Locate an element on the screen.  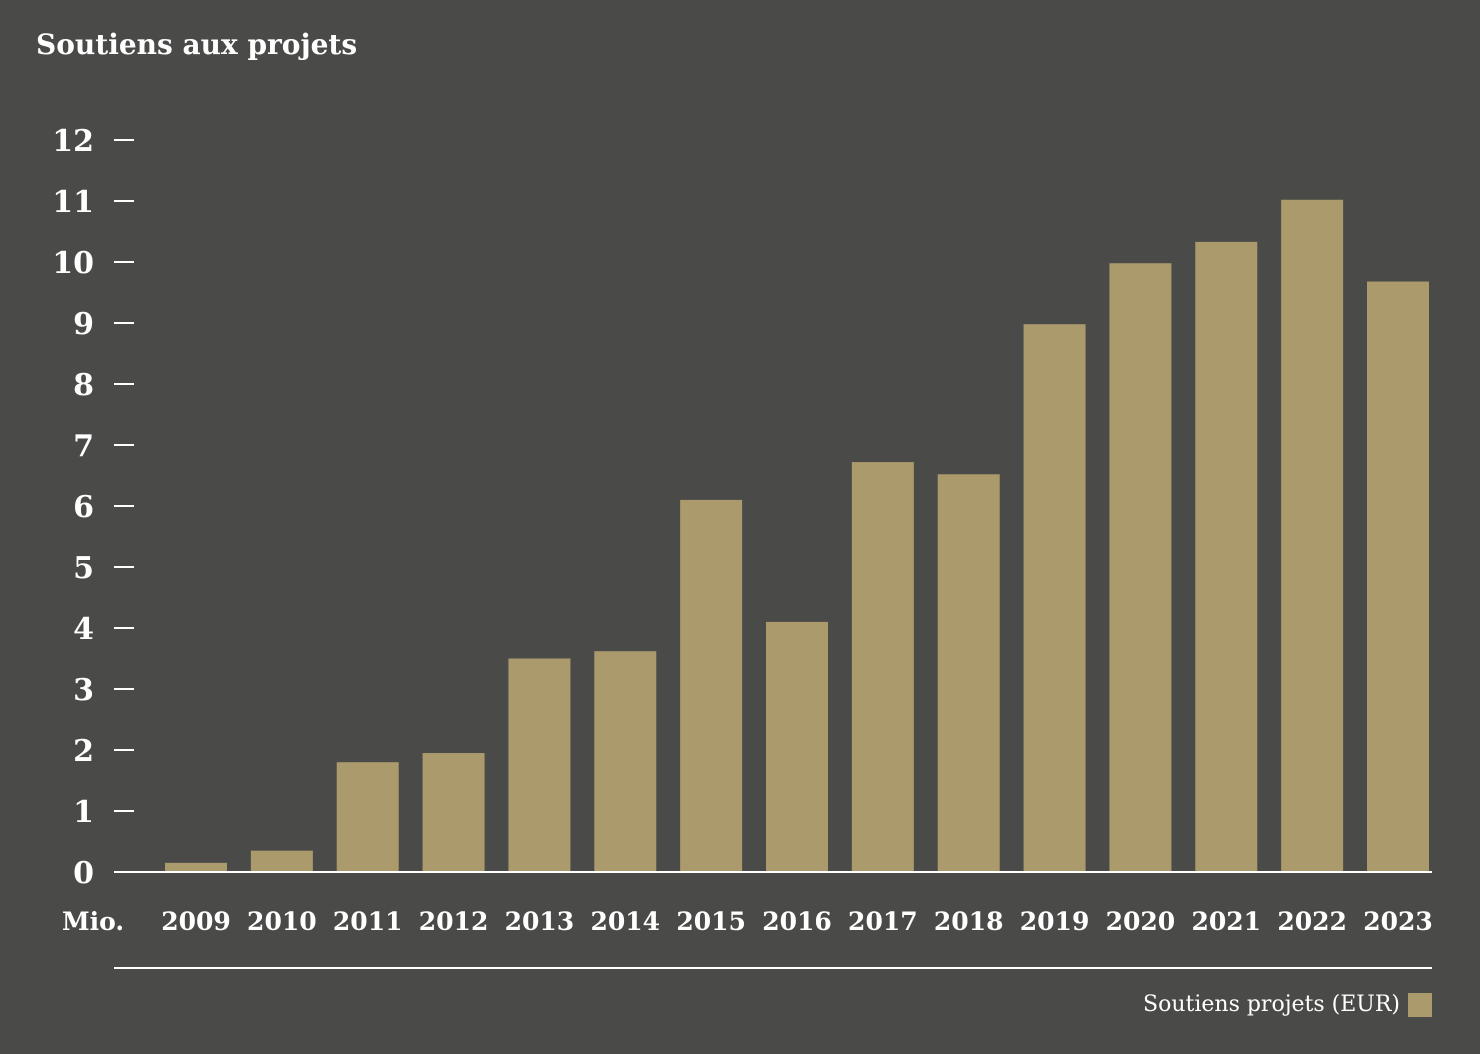
y-tick-label: 6 is located at coordinates (83, 507).